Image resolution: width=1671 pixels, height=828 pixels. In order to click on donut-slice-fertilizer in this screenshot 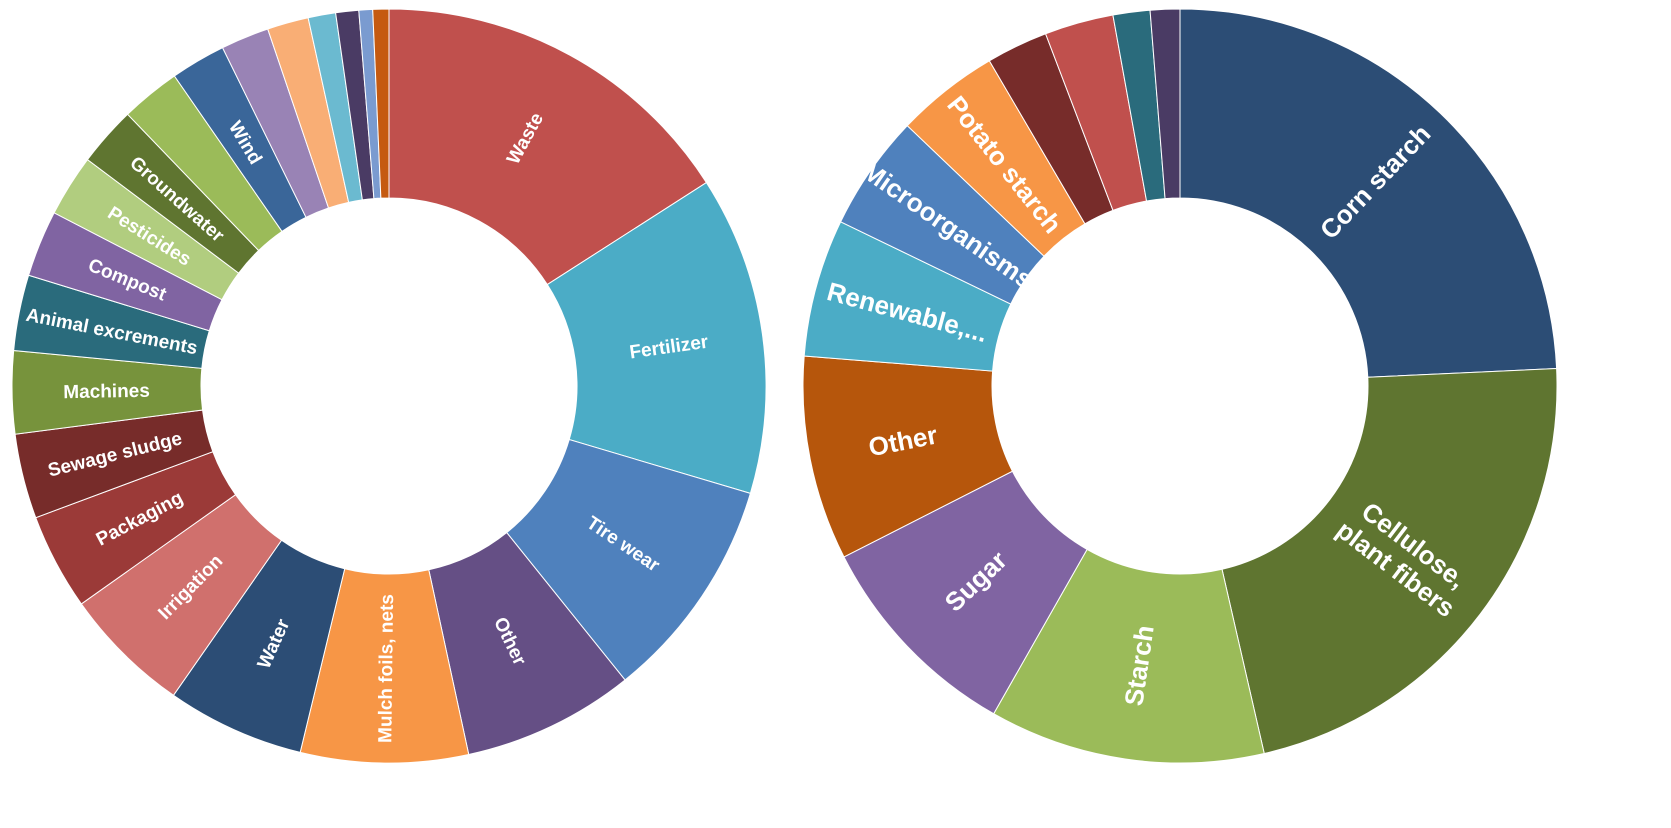, I will do `click(656, 338)`.